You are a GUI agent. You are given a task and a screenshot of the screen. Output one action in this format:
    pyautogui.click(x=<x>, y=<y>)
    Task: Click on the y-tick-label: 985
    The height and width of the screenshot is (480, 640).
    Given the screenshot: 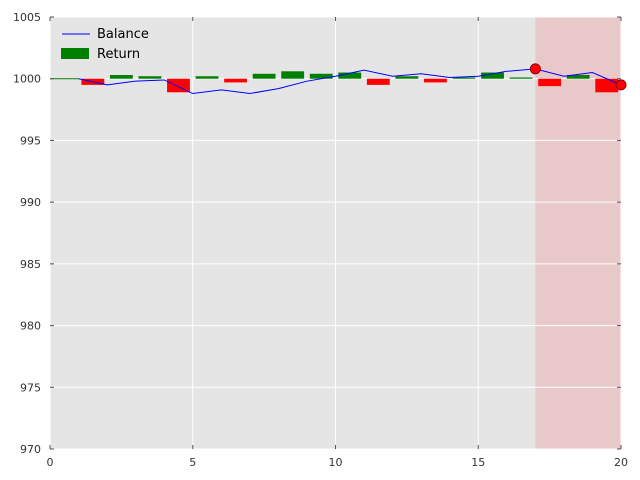 What is the action you would take?
    pyautogui.click(x=30, y=264)
    